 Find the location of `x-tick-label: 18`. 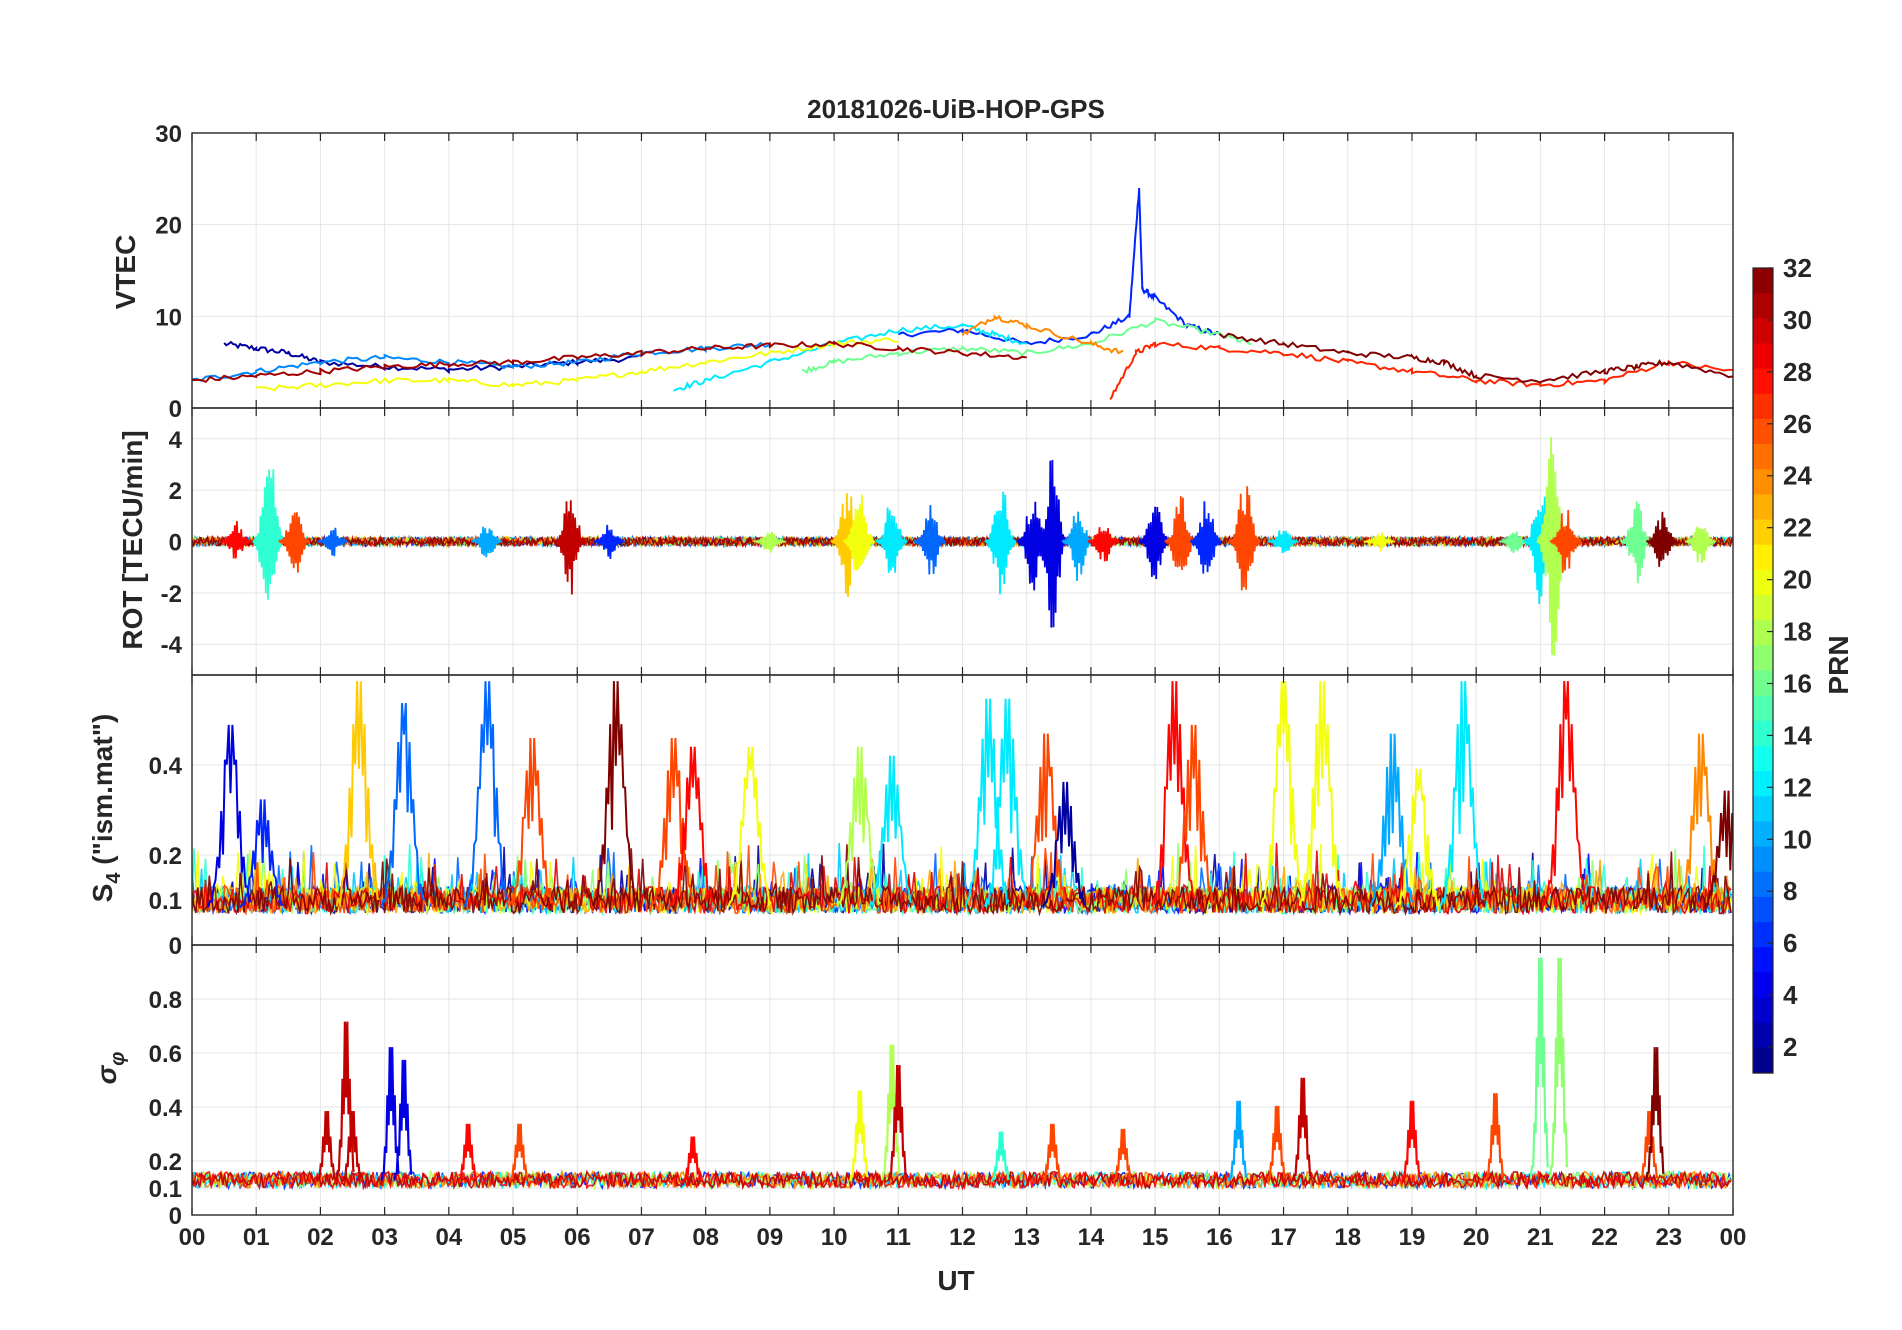

x-tick-label: 18 is located at coordinates (1347, 1237).